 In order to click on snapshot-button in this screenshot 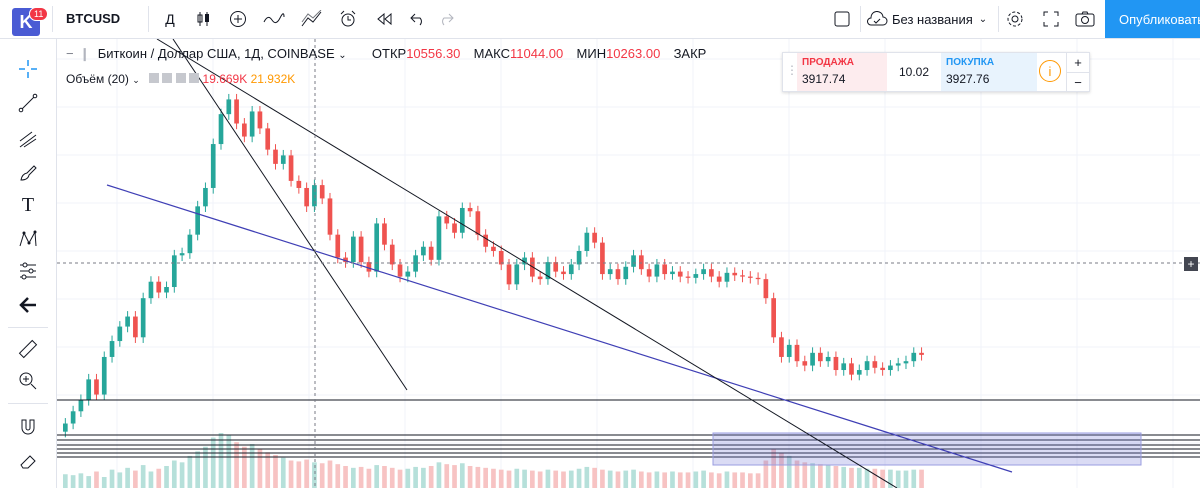, I will do `click(1085, 19)`.